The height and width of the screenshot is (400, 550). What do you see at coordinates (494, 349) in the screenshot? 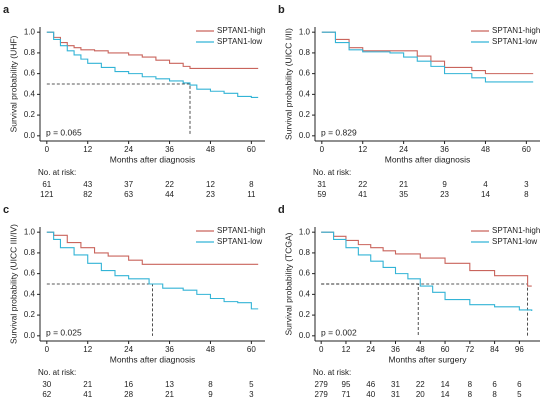
I see `x-tick-label: 84` at bounding box center [494, 349].